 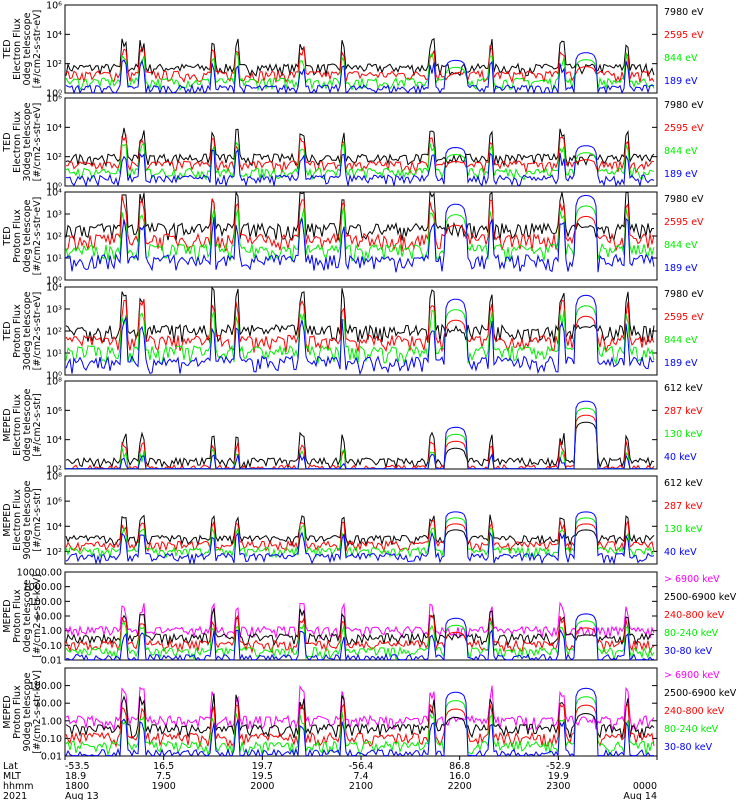 What do you see at coordinates (459, 766) in the screenshot?
I see `x-tick-label: 86.8` at bounding box center [459, 766].